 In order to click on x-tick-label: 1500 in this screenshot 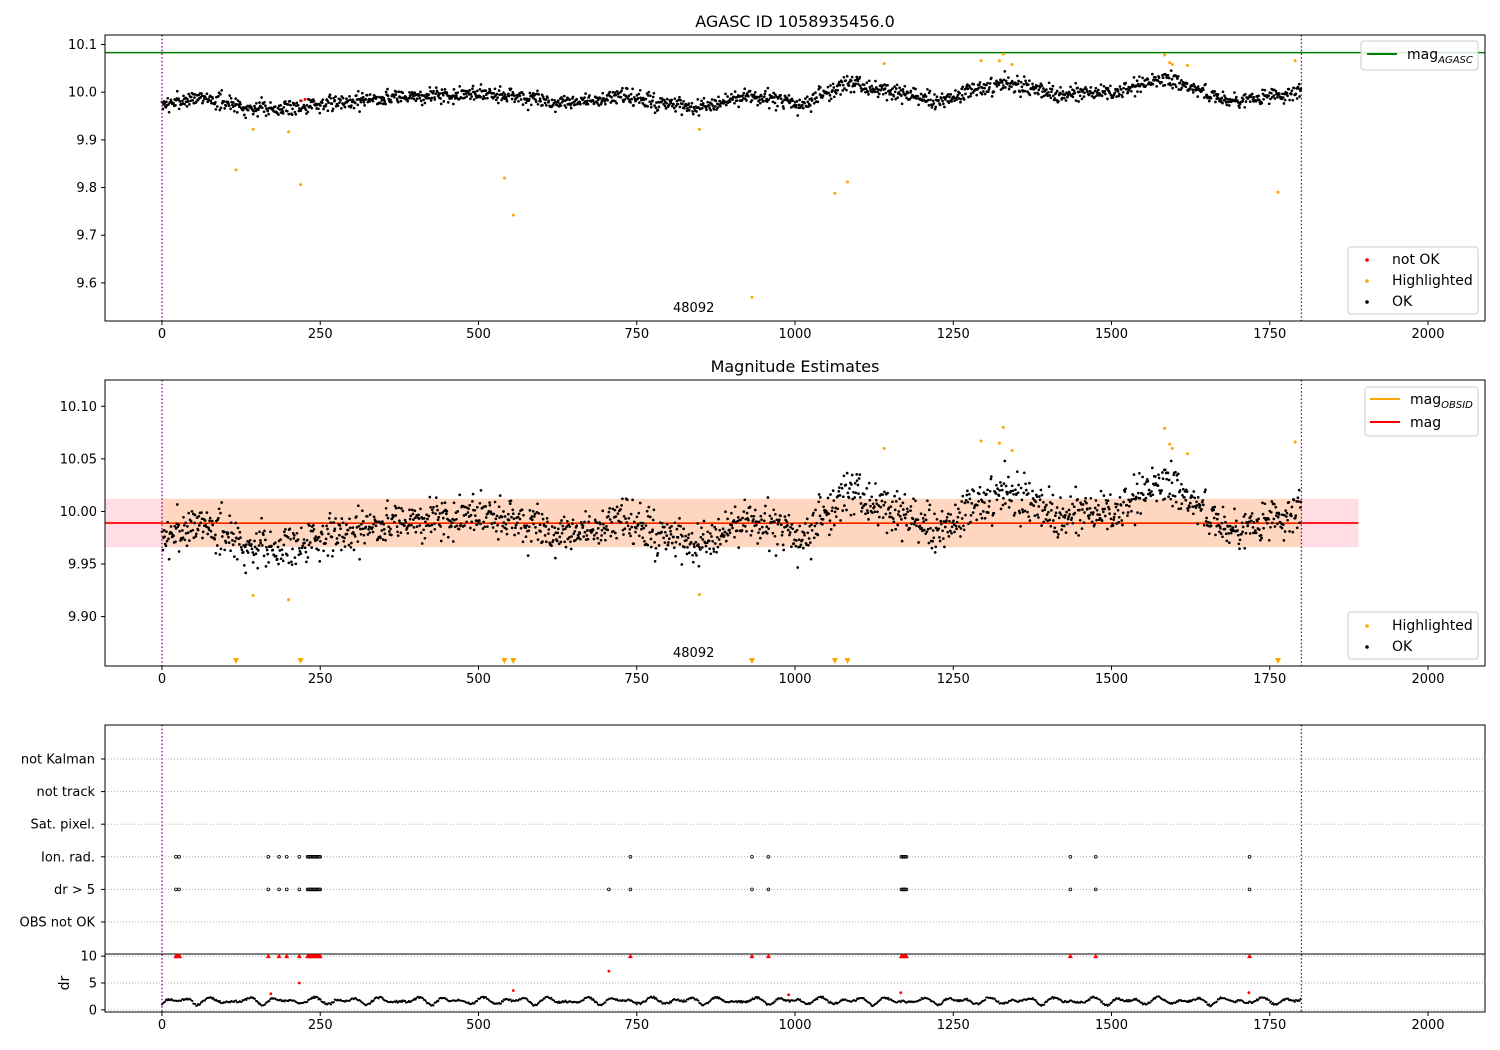, I will do `click(1111, 679)`.